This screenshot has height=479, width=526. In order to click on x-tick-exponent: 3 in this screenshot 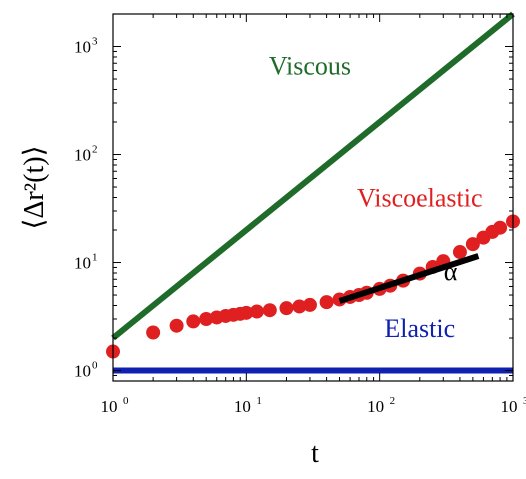, I will do `click(524, 401)`.